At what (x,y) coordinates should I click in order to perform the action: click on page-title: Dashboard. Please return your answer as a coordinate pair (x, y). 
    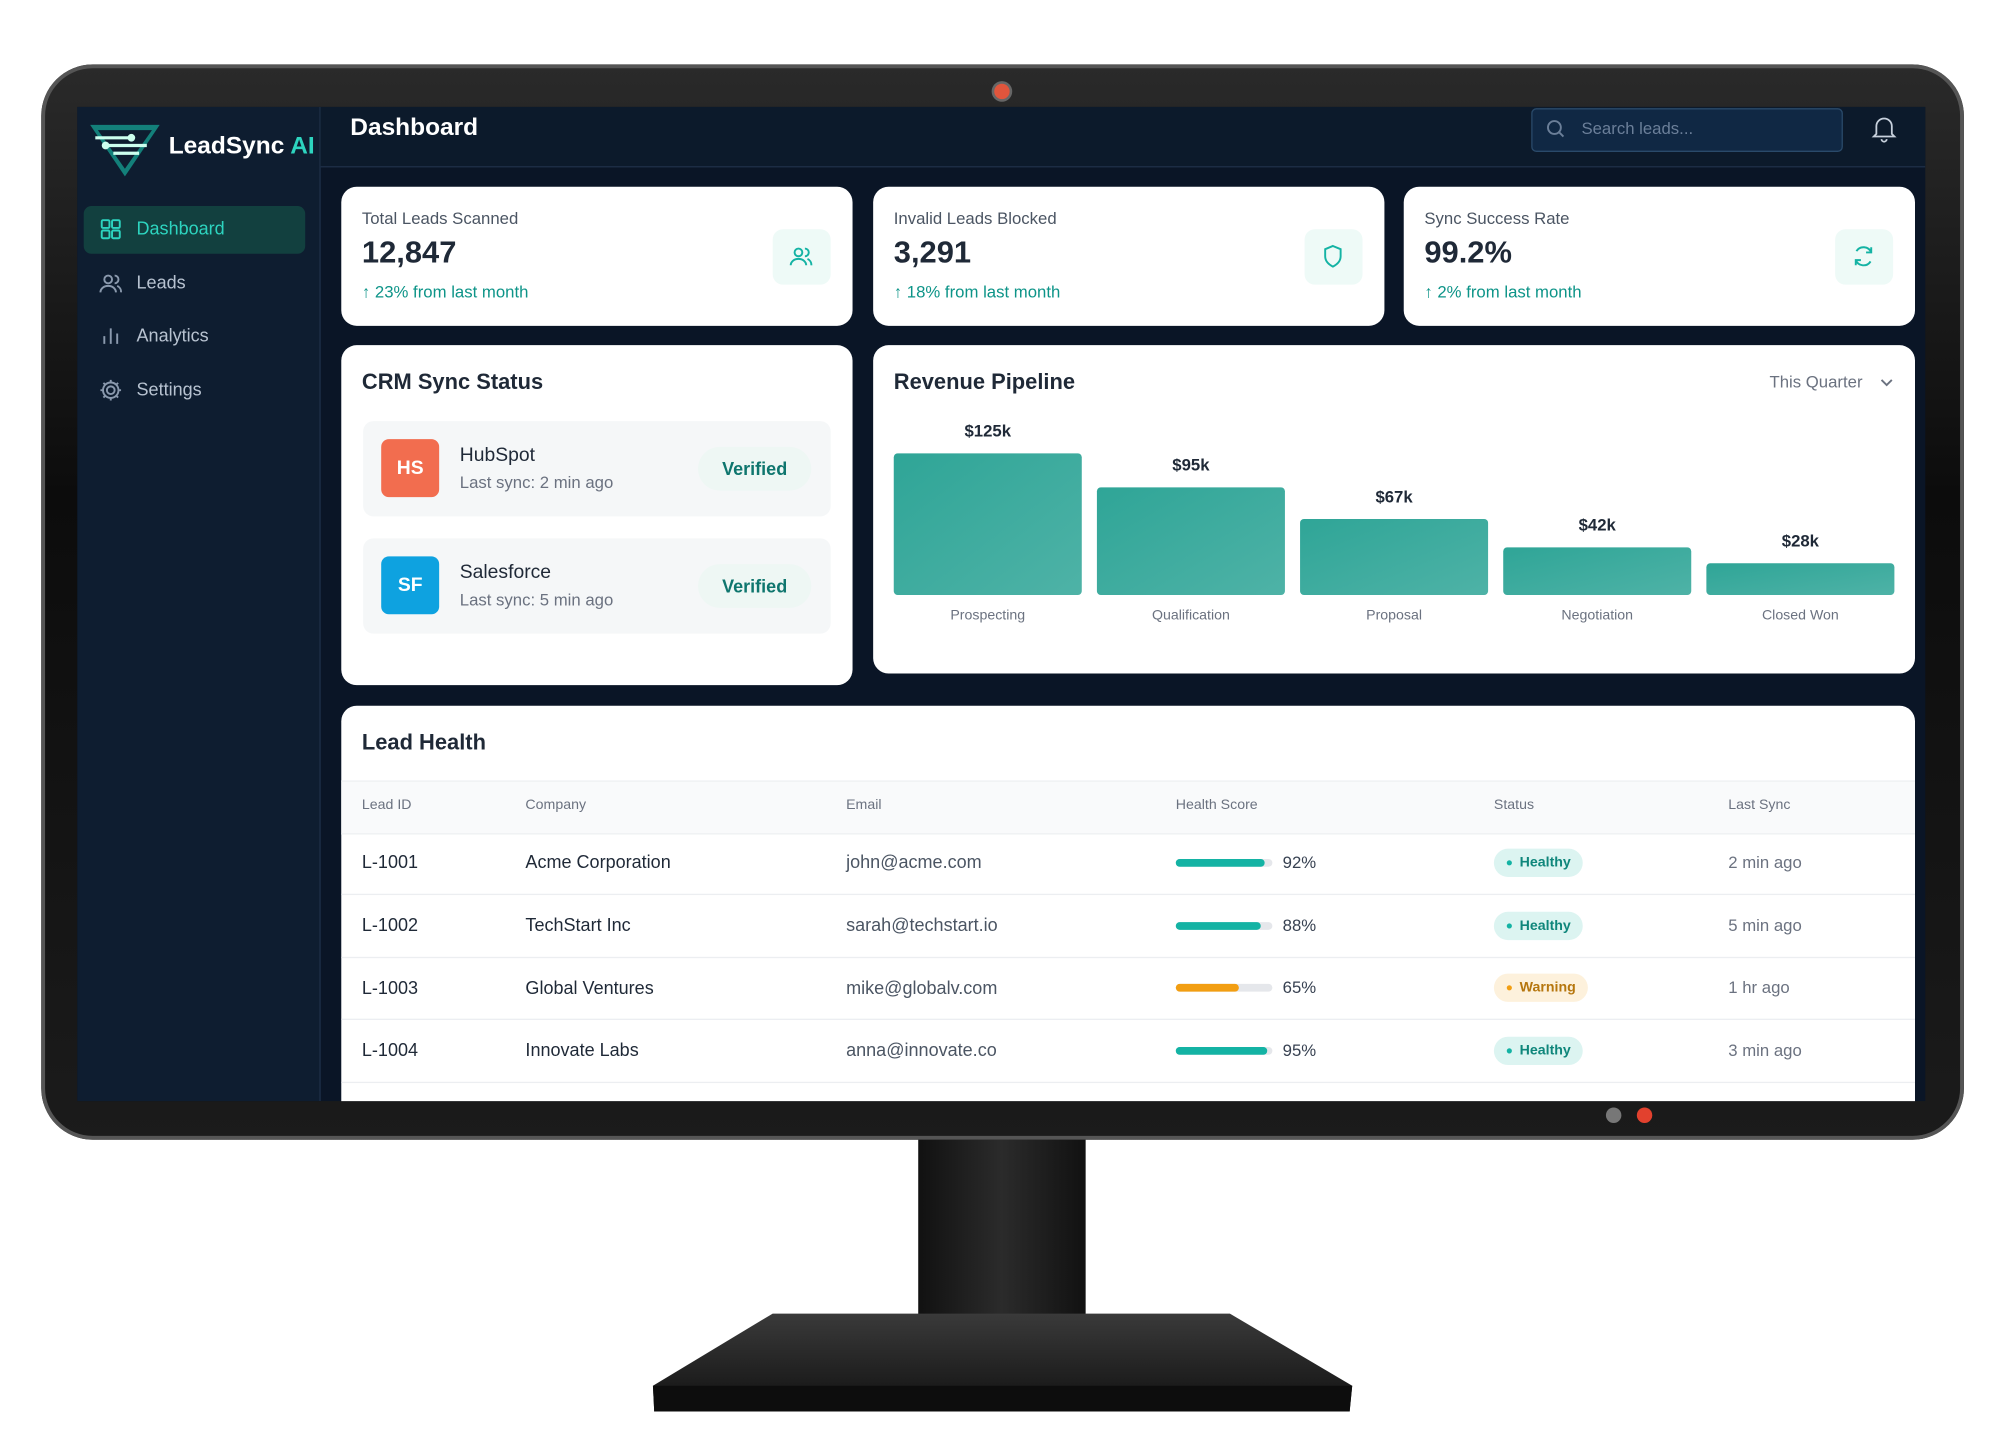
    Looking at the image, I should click on (414, 128).